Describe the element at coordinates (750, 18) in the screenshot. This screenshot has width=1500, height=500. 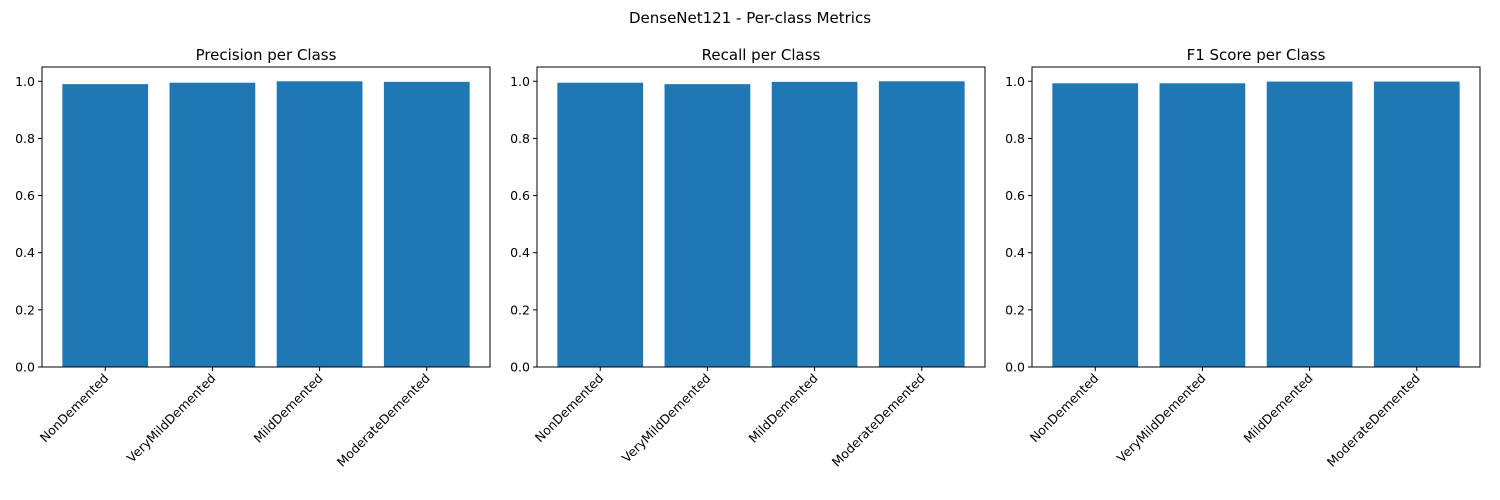
I see `figure-suptitle: DenseNet121 - Per-class Metrics` at that location.